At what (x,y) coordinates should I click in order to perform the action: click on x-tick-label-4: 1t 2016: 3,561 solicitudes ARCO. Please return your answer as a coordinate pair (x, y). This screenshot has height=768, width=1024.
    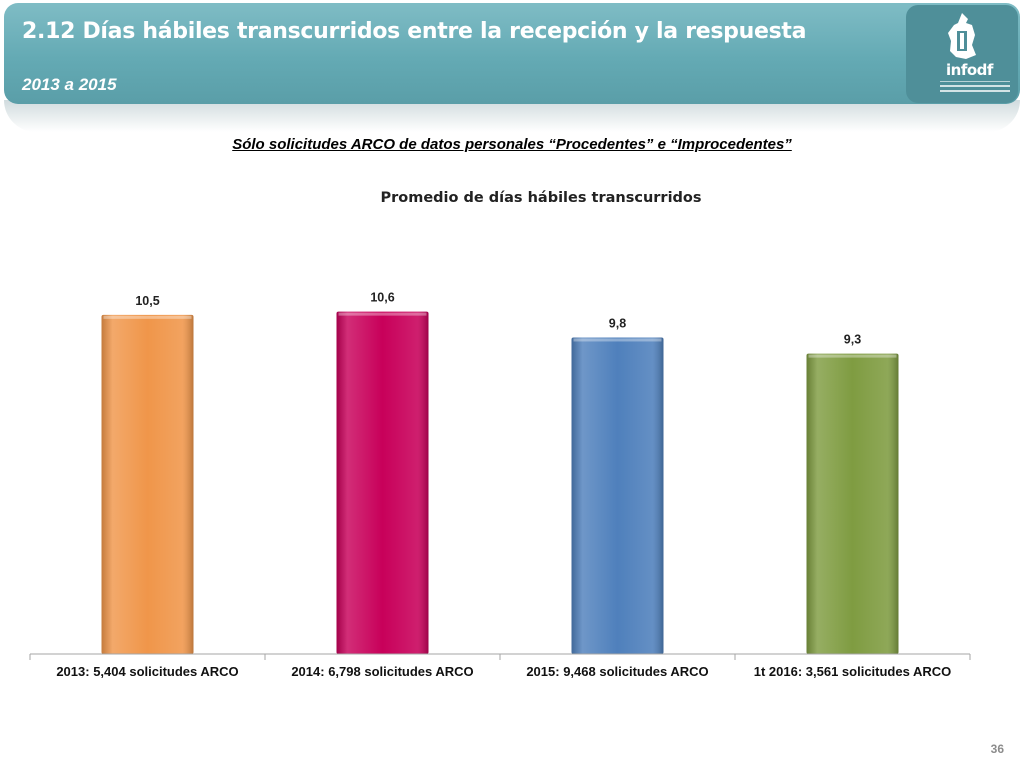
    Looking at the image, I should click on (853, 671).